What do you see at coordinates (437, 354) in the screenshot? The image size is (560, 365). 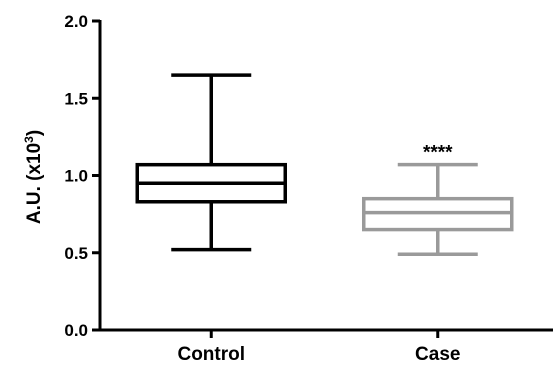 I see `x-tick-label-1: Case` at bounding box center [437, 354].